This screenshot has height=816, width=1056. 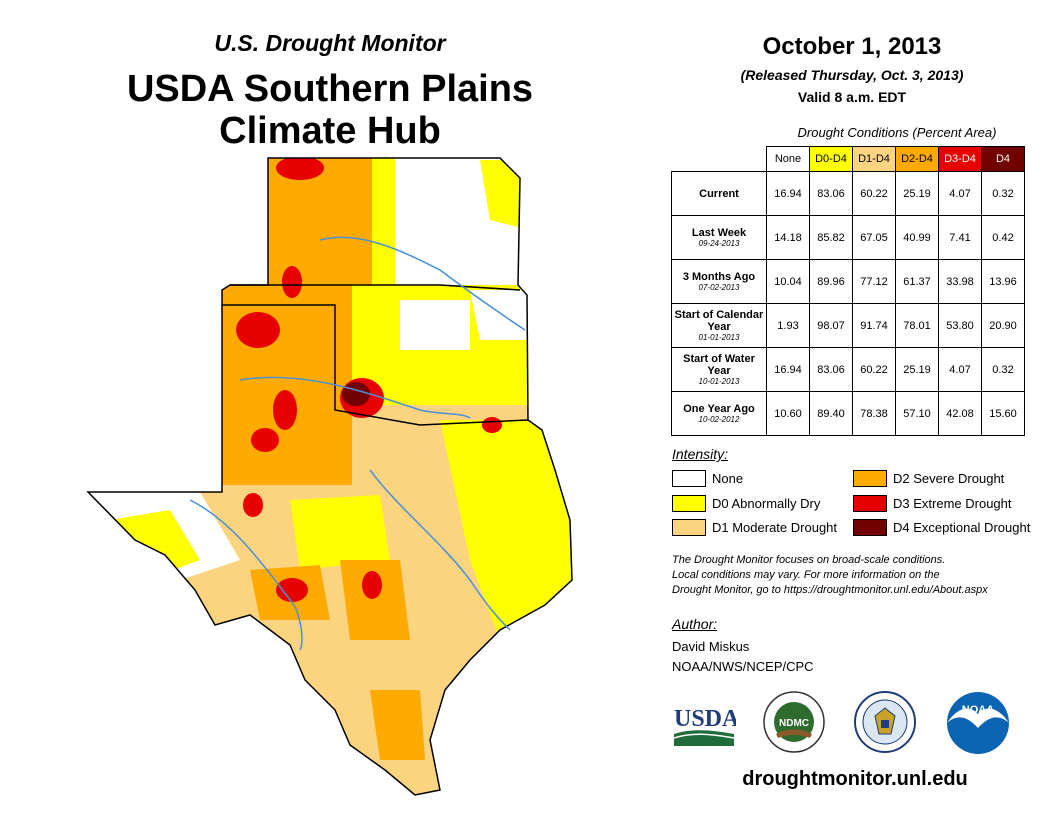 I want to click on table-cell: 42.08, so click(x=960, y=413).